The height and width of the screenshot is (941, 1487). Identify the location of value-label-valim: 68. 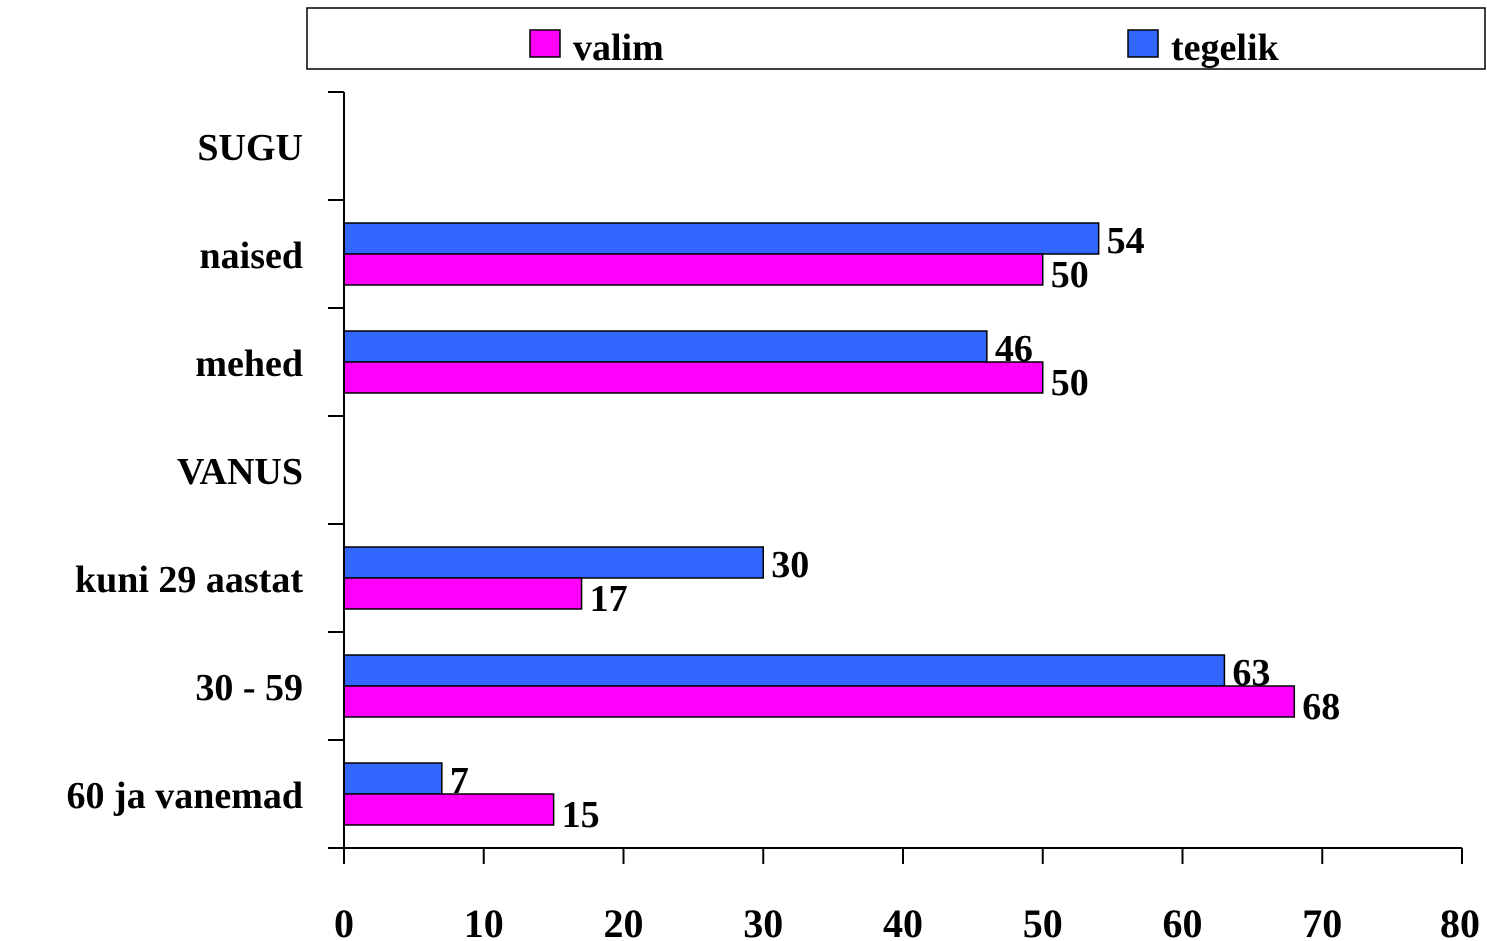
(1321, 707).